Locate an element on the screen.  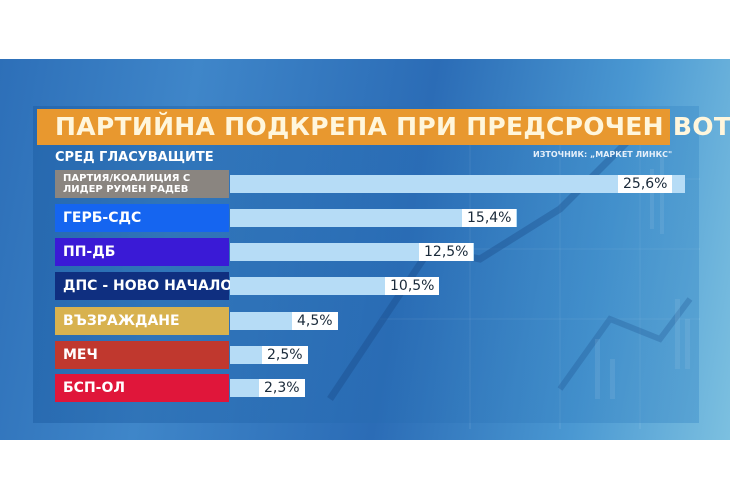
chart-title: ПАРТИЙНА ПОДКРЕПА ПРИ ПРЕДСРОЧЕН ВОТ is located at coordinates (383, 127).